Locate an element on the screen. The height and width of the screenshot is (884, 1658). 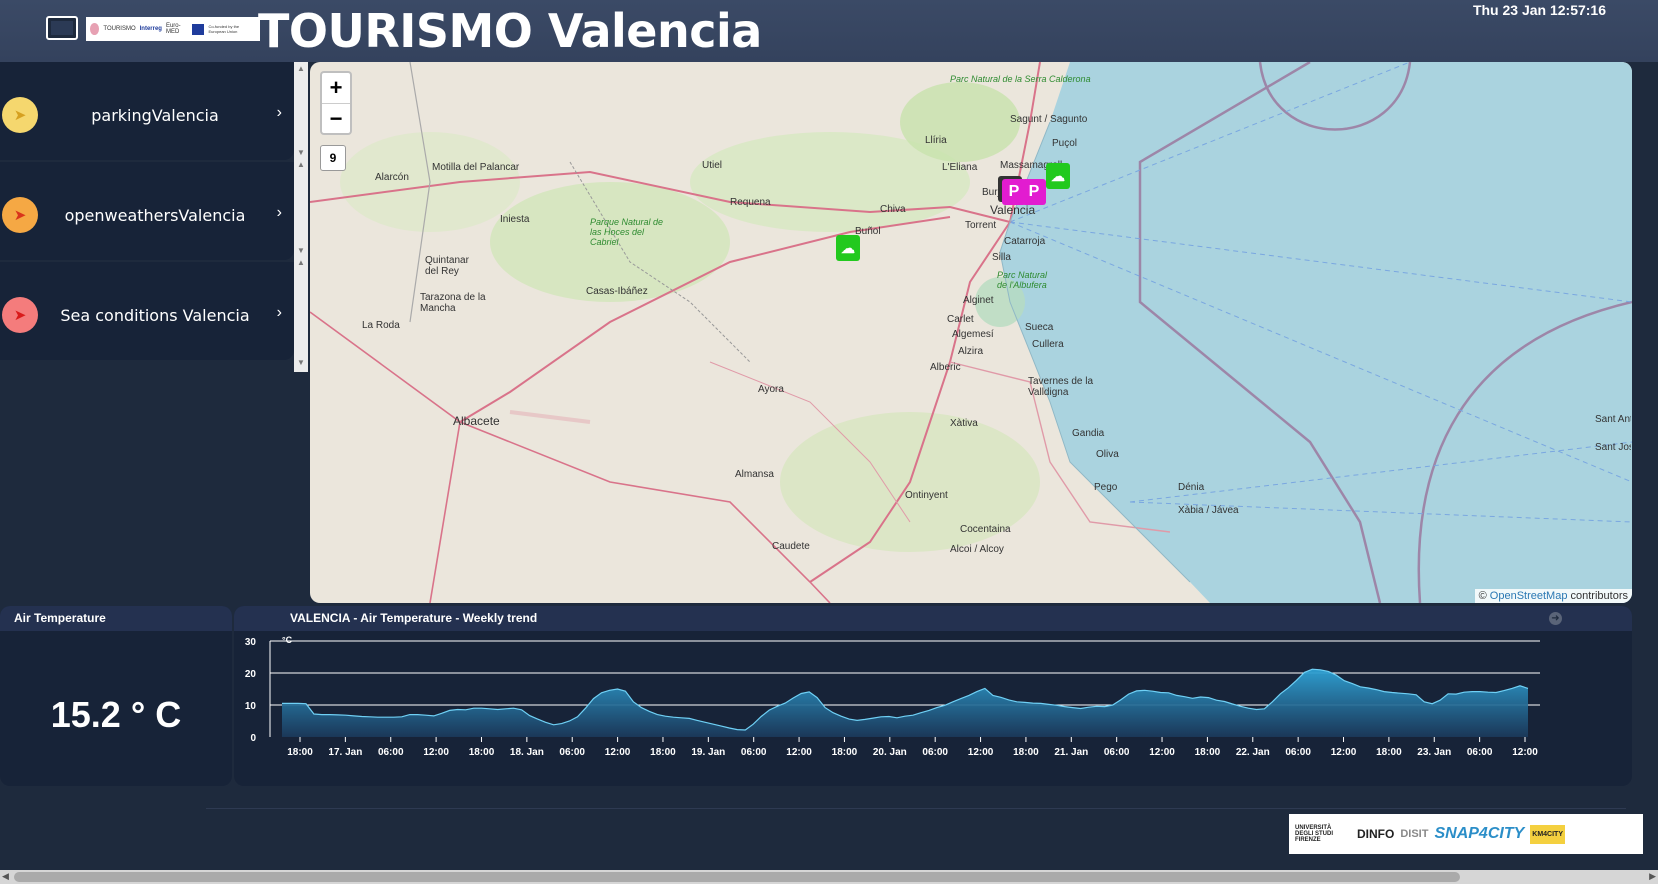
partner-logo-text-1: TOURISMO is located at coordinates (119, 29).